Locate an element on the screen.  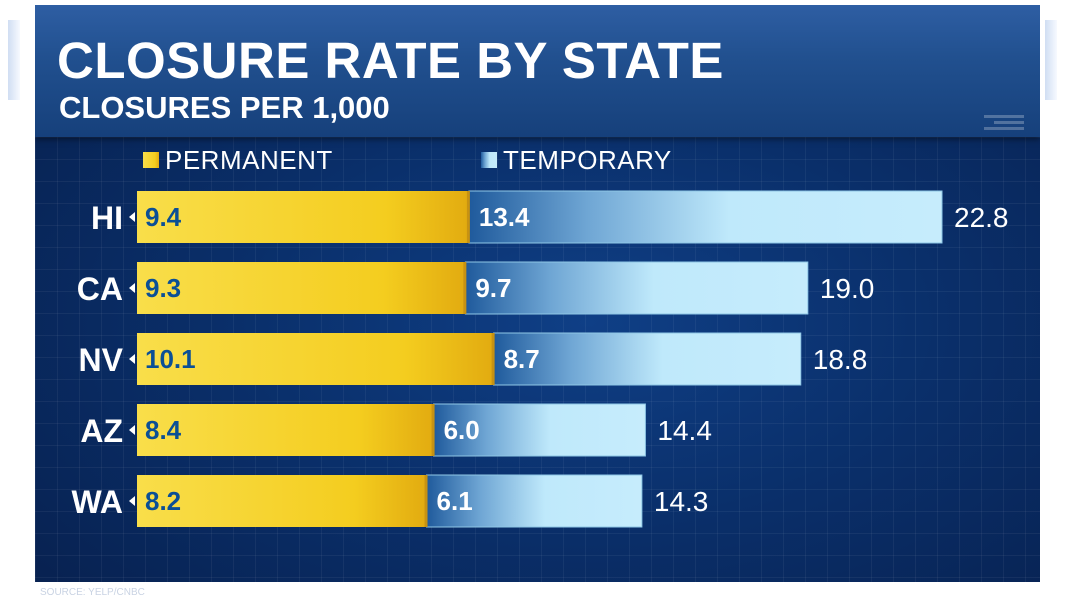
value-label-permanent: 9.3 is located at coordinates (163, 288).